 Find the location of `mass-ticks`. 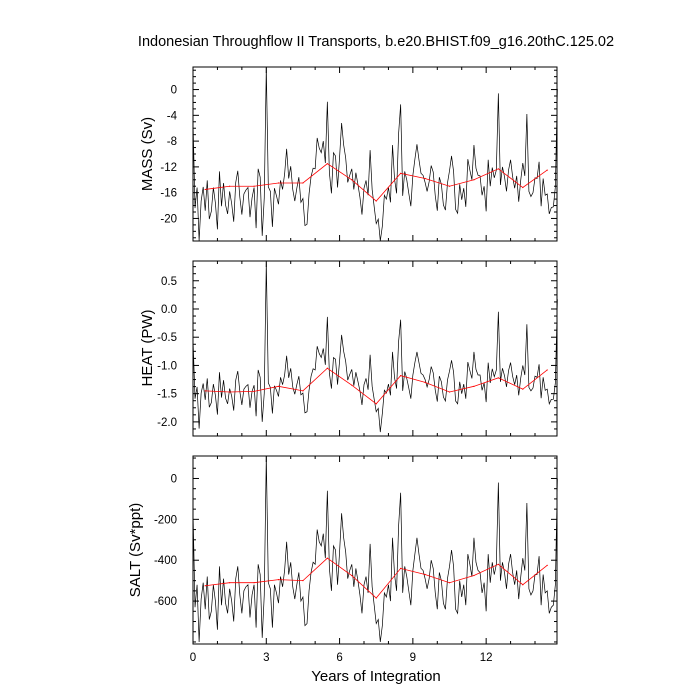

mass-ticks is located at coordinates (374, 154).